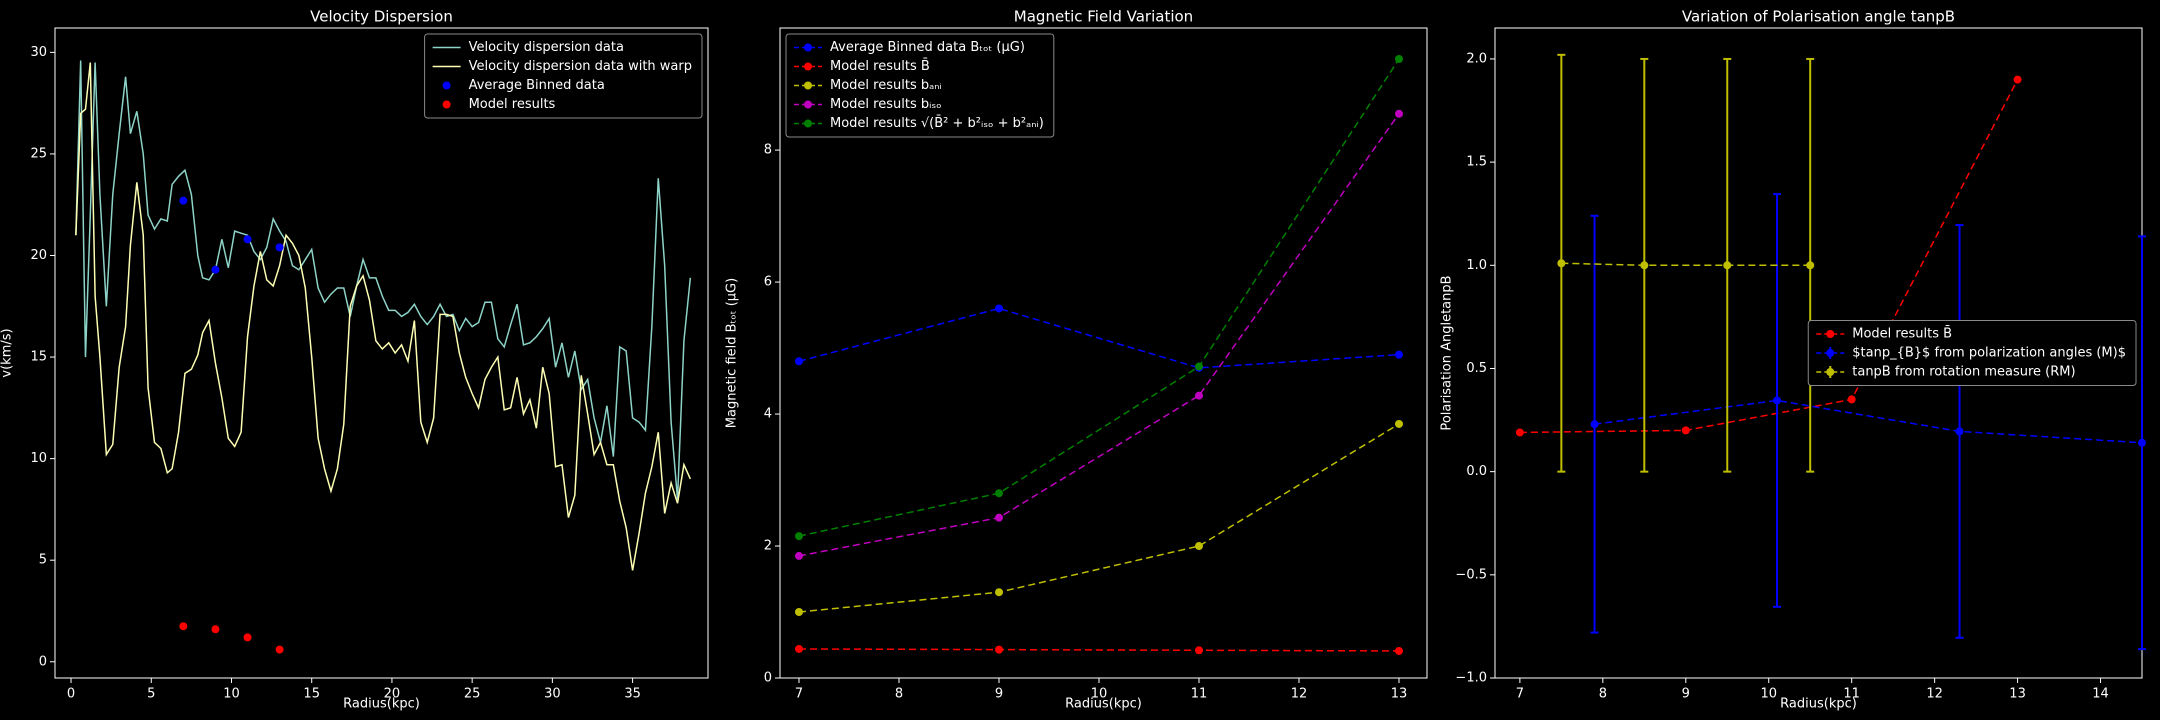 The image size is (2160, 720). I want to click on chart-title: Variation of Polarisation angle tanpB, so click(1818, 17).